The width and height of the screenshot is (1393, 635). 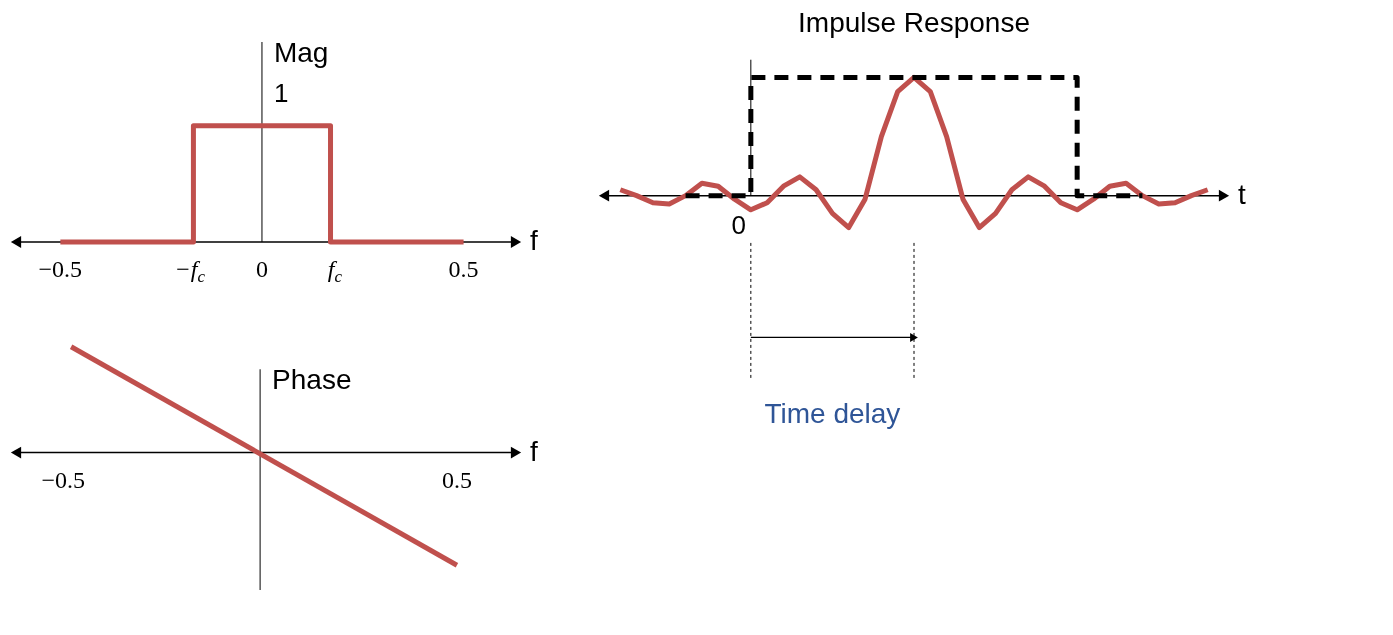 What do you see at coordinates (281, 92) in the screenshot?
I see `annotation: 1` at bounding box center [281, 92].